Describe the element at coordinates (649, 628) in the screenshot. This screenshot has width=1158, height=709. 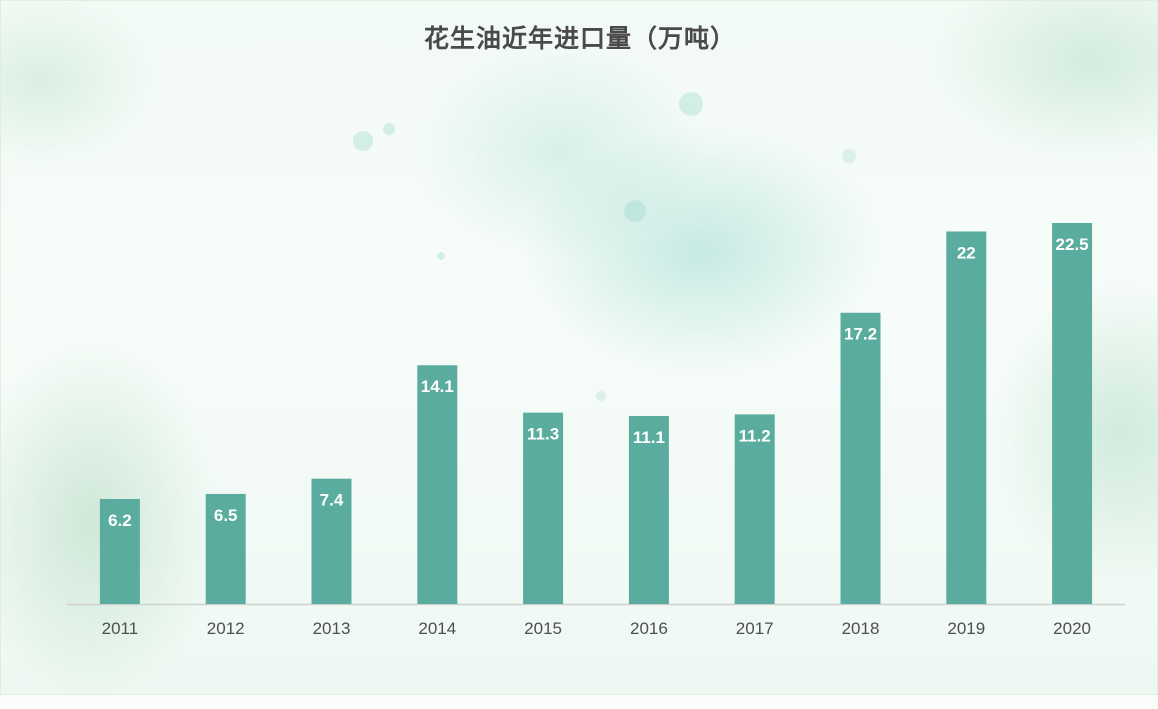
I see `x-tick-label-2016: 2016` at that location.